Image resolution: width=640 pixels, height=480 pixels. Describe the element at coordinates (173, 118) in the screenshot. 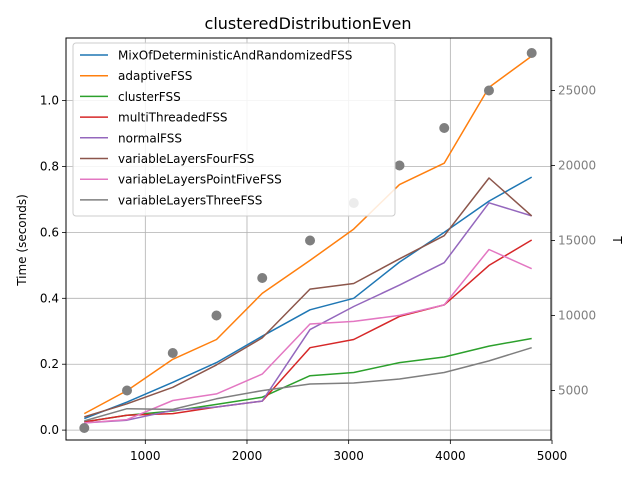

I see `legend-label: multiThreadedFSS` at that location.